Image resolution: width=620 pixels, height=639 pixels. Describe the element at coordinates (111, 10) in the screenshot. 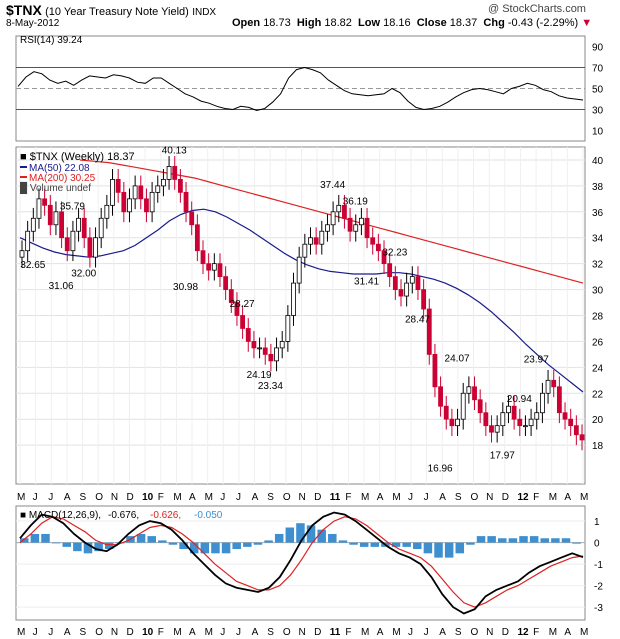

I see `chart-title: $TNX (10 Year Treasury Note Yield) INDX` at that location.